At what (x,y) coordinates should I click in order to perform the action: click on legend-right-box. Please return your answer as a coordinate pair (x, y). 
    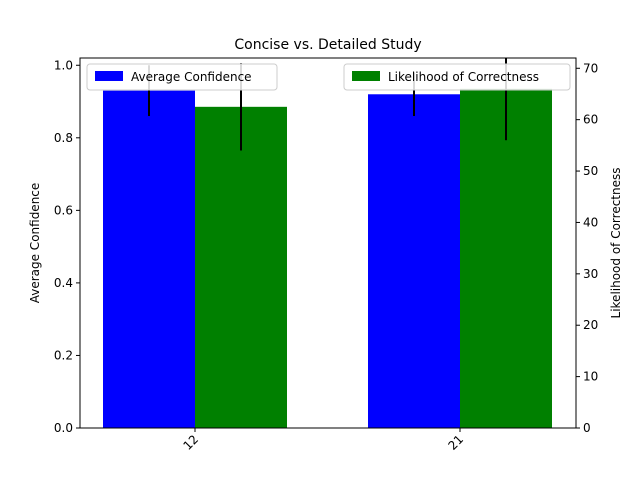
    Looking at the image, I should click on (457, 77).